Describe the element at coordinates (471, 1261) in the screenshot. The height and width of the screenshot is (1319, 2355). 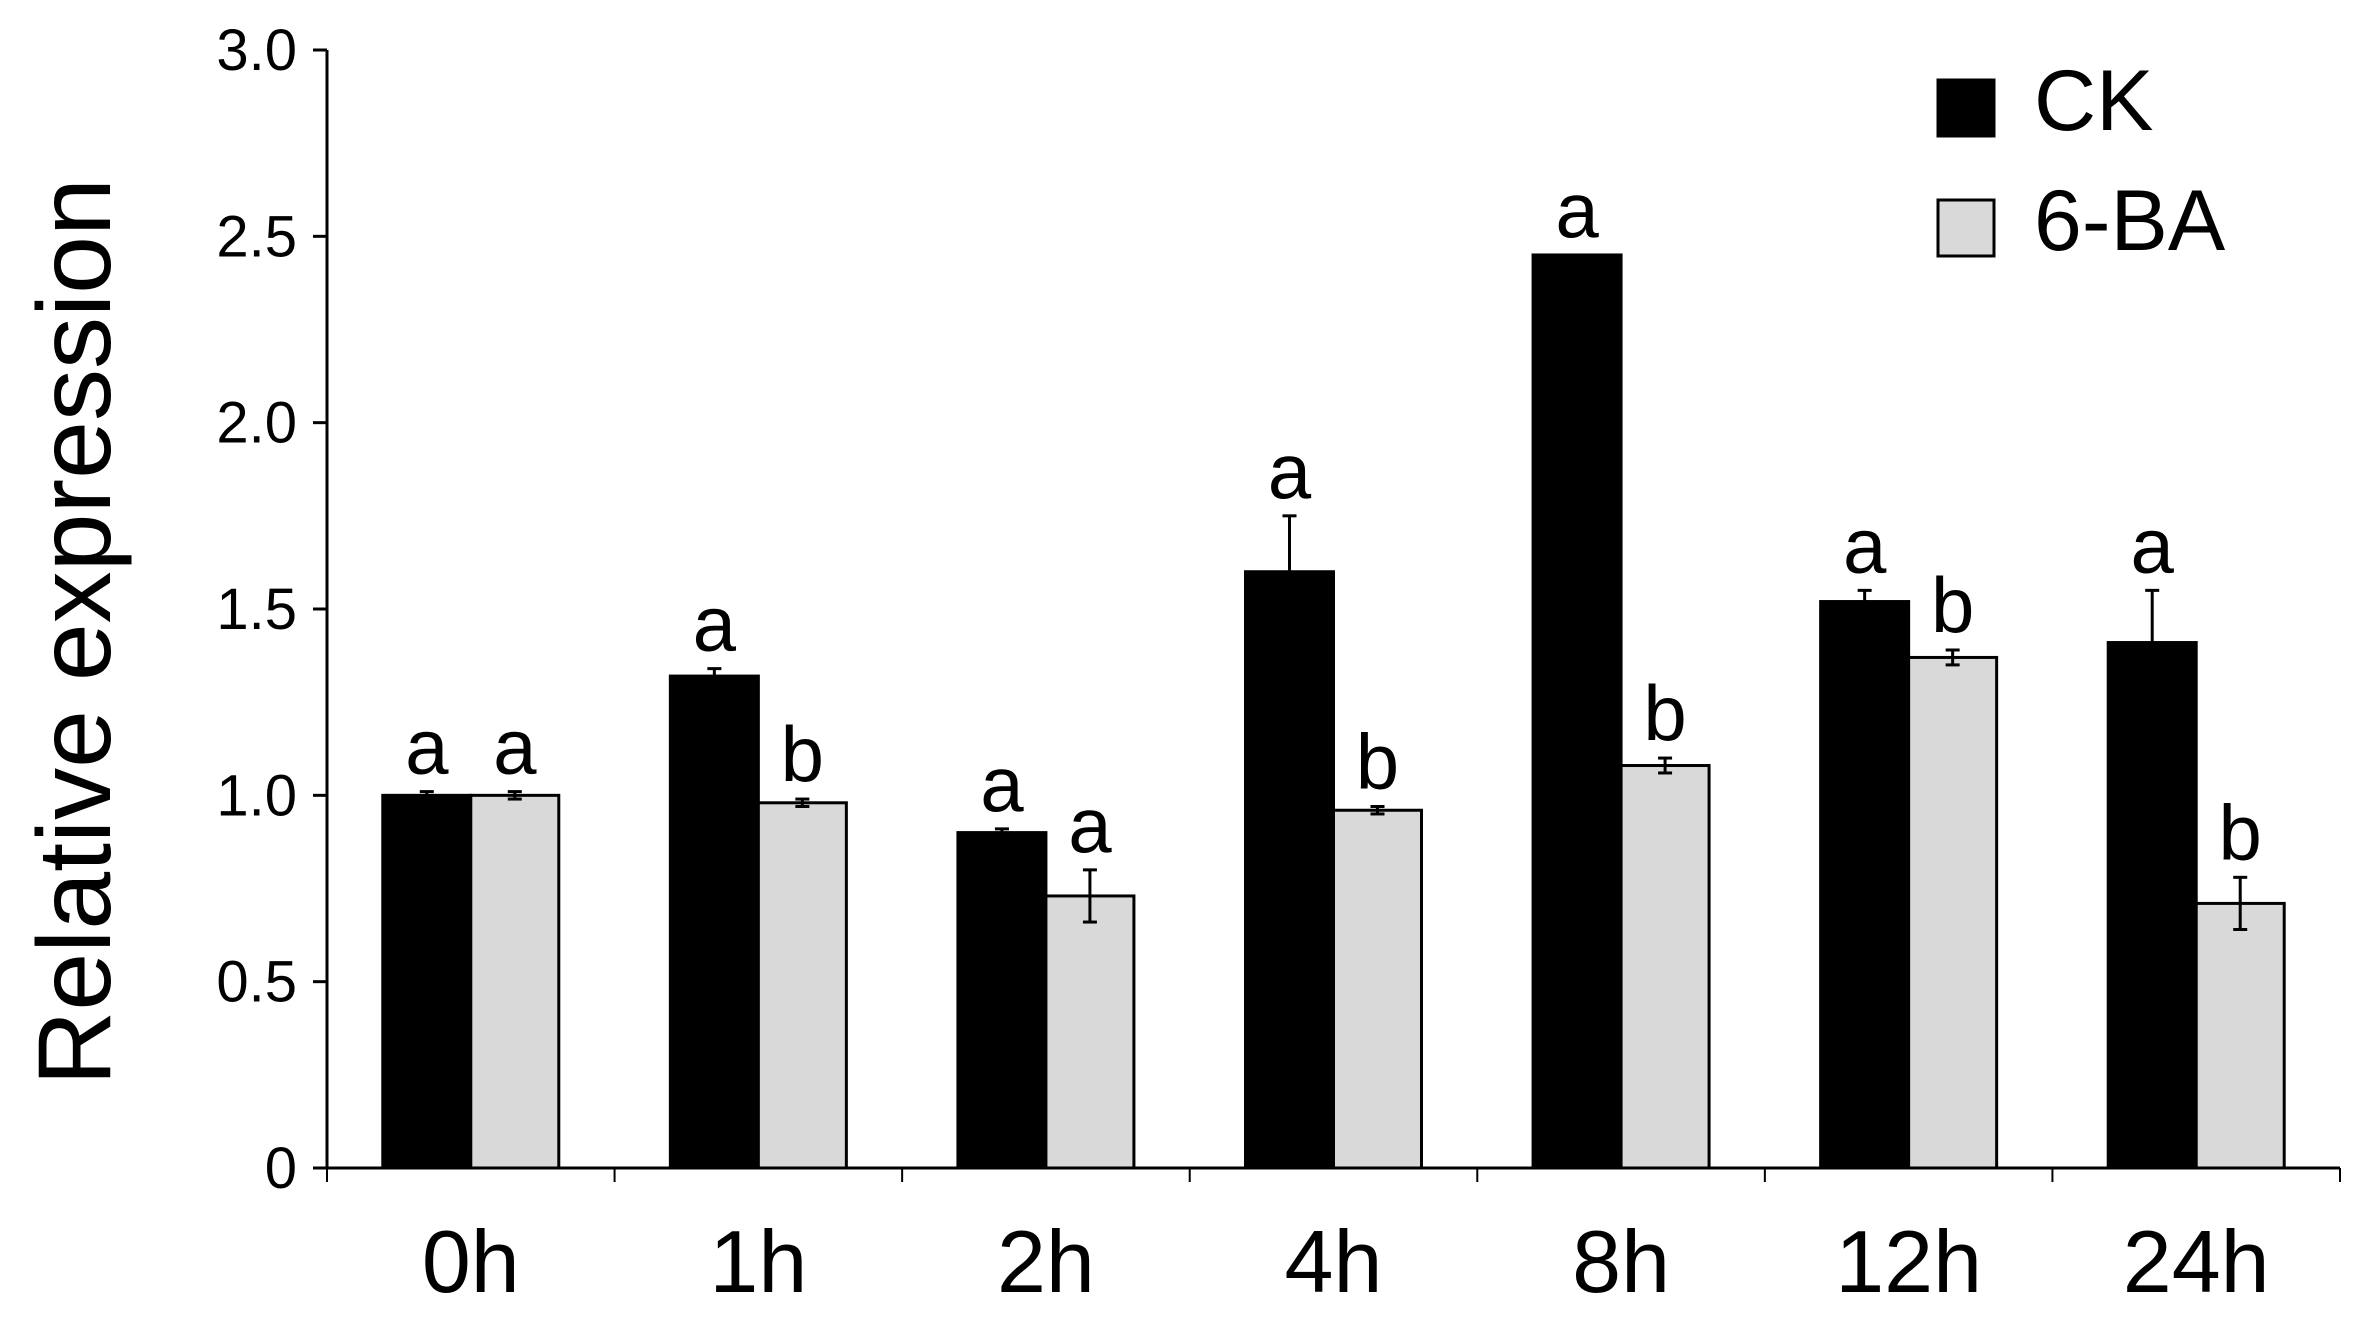
I see `x-tick-label: 0h` at that location.